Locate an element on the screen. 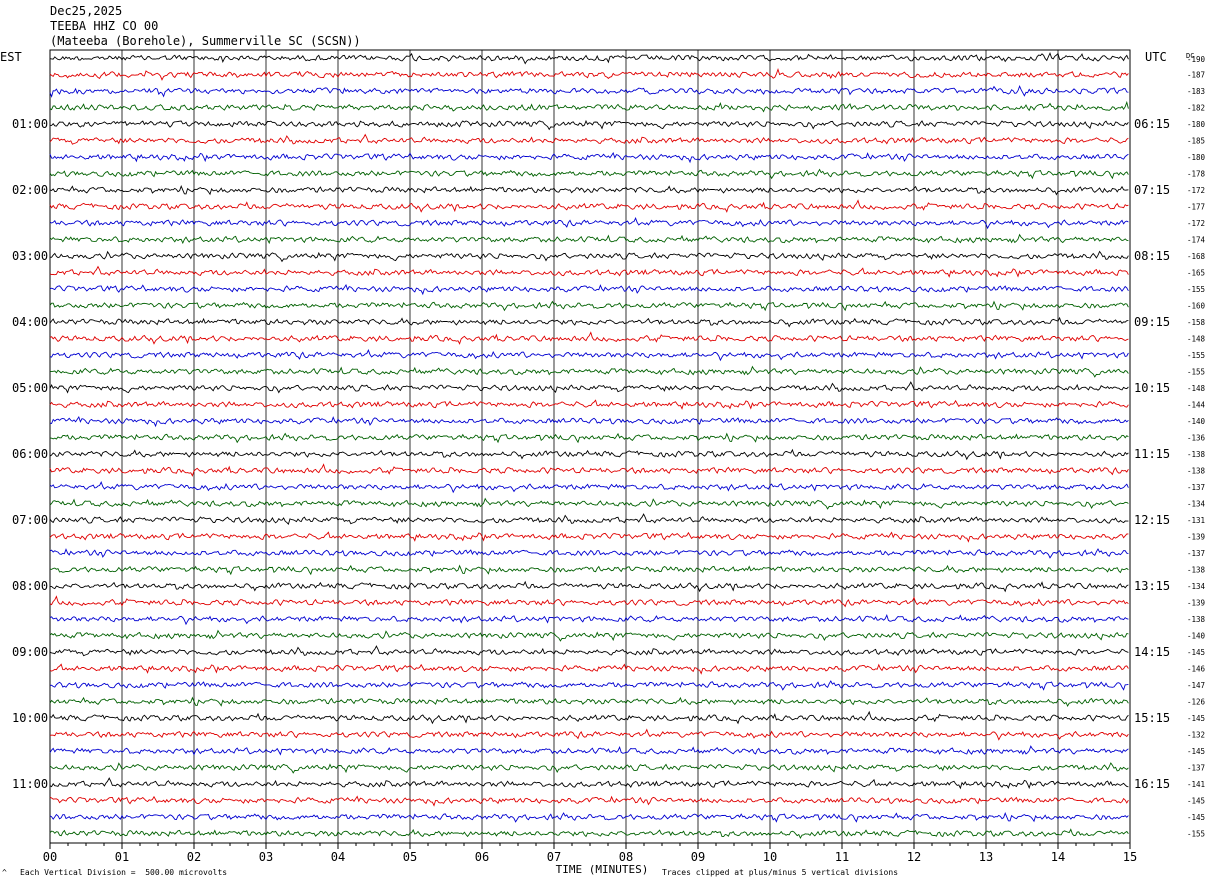 The height and width of the screenshot is (886, 1210). dc-offset-label: -177 is located at coordinates (1196, 207).